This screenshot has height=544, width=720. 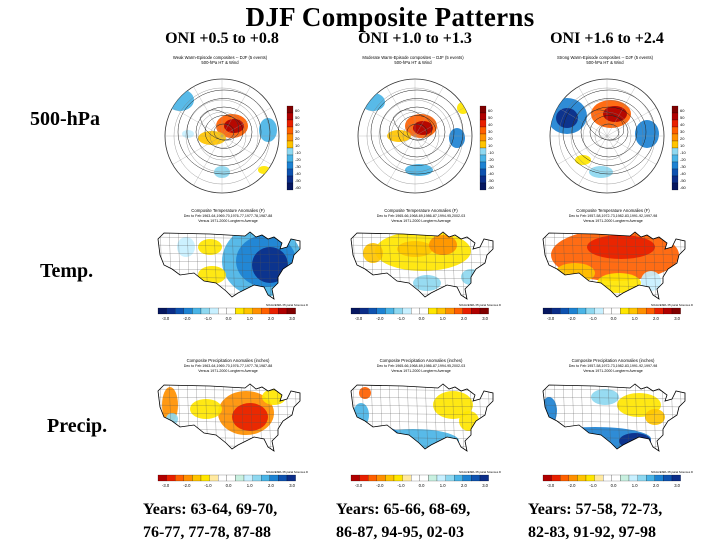 I want to click on years-weak-line2: 76-77, 77-78, 87-88, so click(x=207, y=532).